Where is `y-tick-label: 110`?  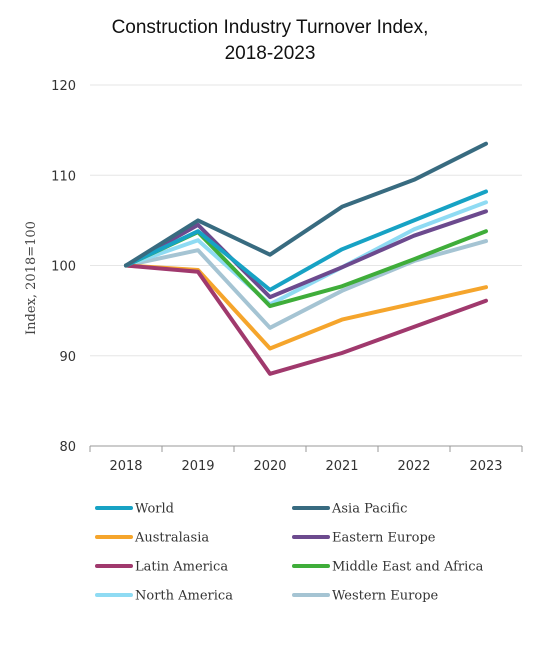 y-tick-label: 110 is located at coordinates (63, 176).